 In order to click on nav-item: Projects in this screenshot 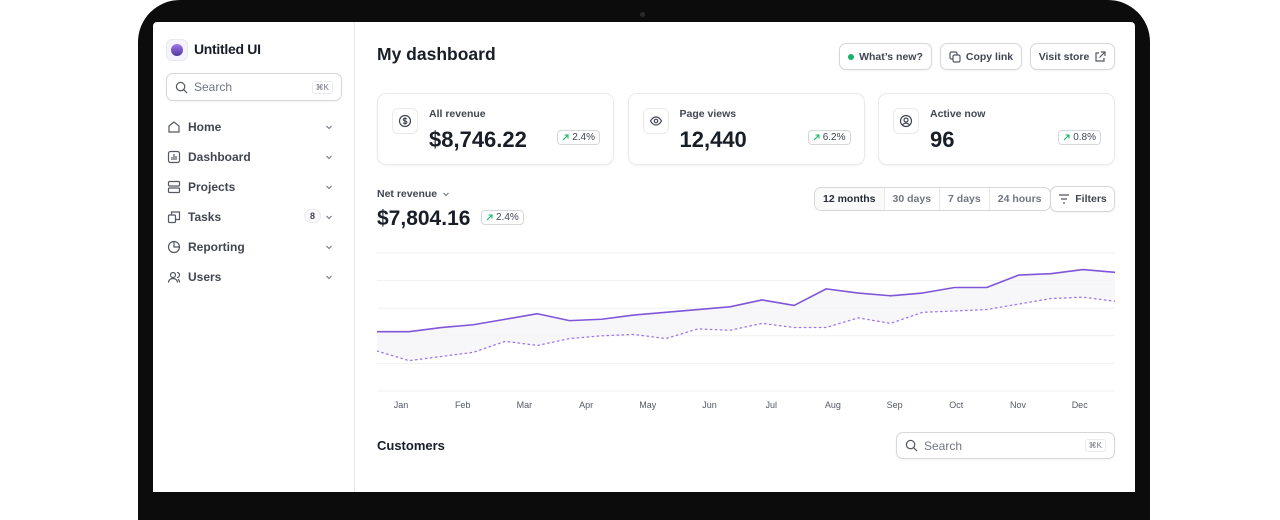, I will do `click(255, 187)`.